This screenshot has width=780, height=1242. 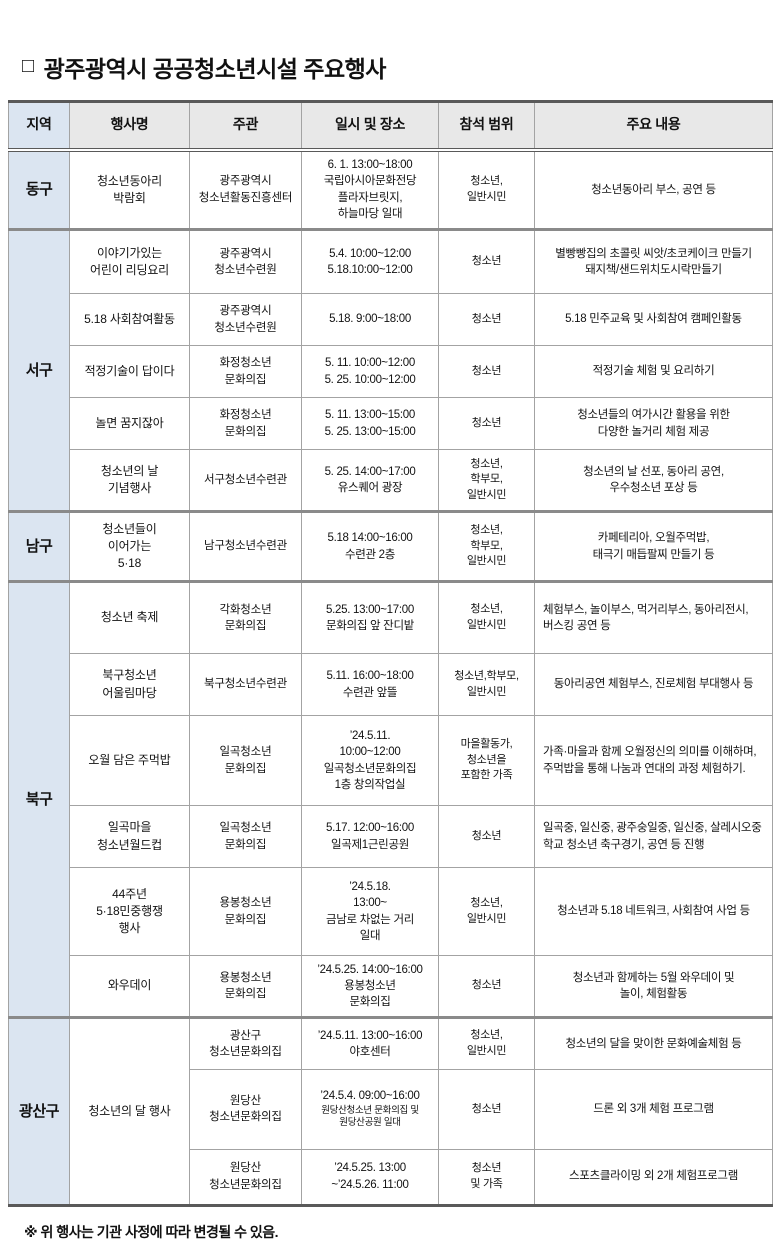 What do you see at coordinates (653, 261) in the screenshot?
I see `detail-cell: 별빵빵집의 초콜릿 씨앗/초코케이크 만들기 돼지책/샌드위치도시락만들기` at bounding box center [653, 261].